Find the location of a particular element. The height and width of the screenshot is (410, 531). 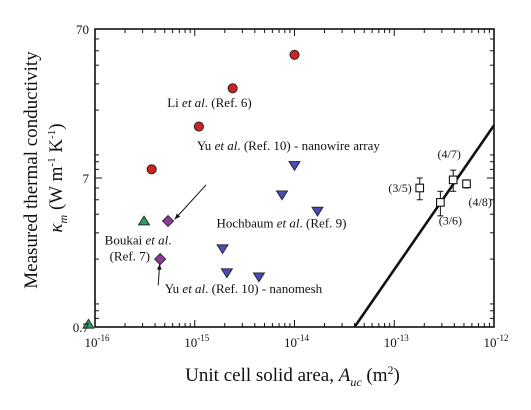

x-tick-label: 10-12 is located at coordinates (496, 341).